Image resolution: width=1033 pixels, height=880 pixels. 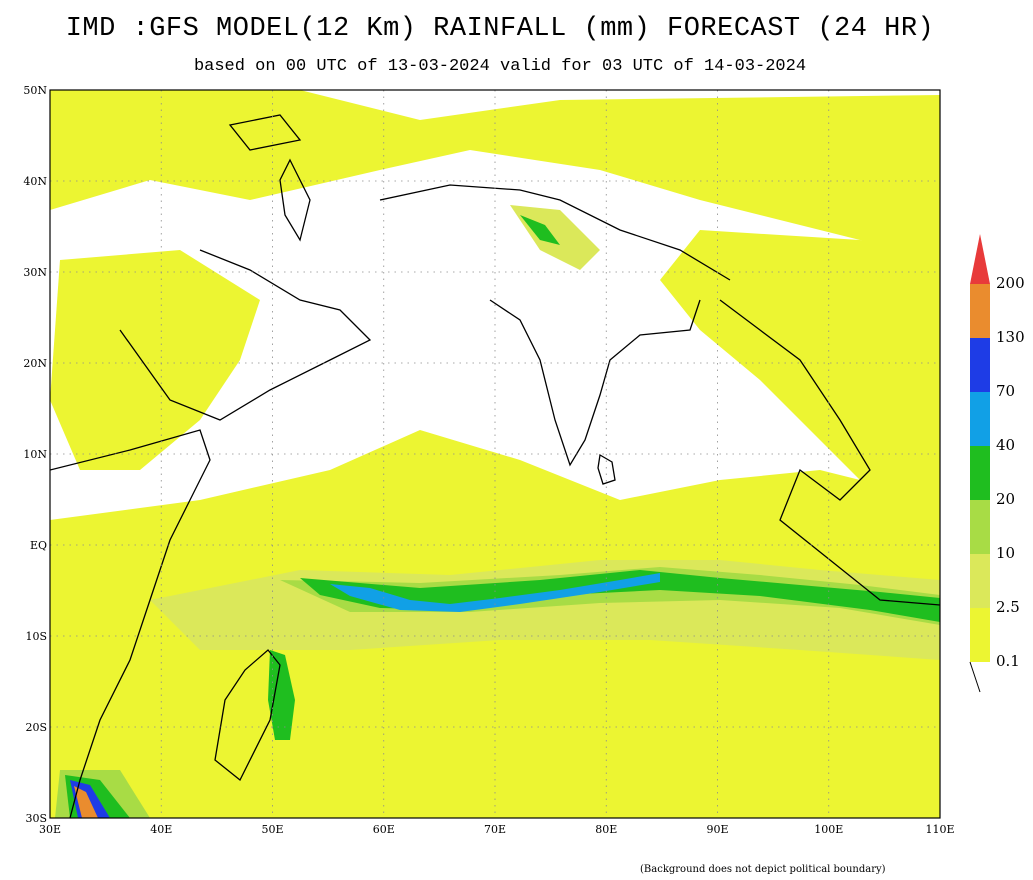 What do you see at coordinates (36, 818) in the screenshot?
I see `lat-tick-label: 30S` at bounding box center [36, 818].